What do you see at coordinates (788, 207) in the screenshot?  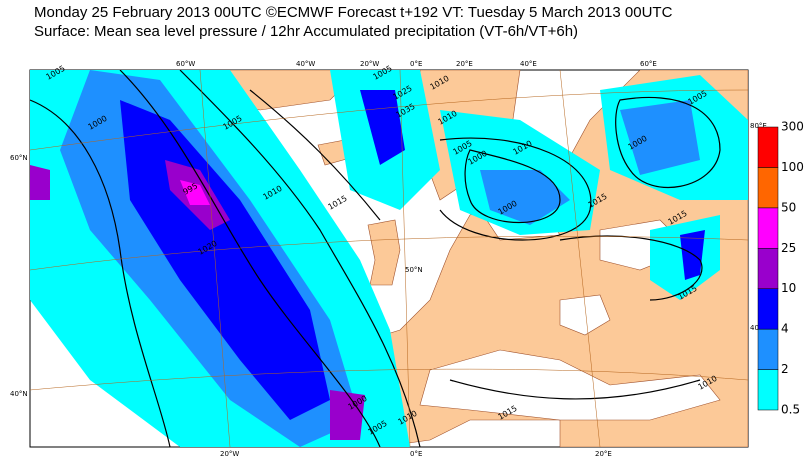 I see `colorbar-label: 50` at bounding box center [788, 207].